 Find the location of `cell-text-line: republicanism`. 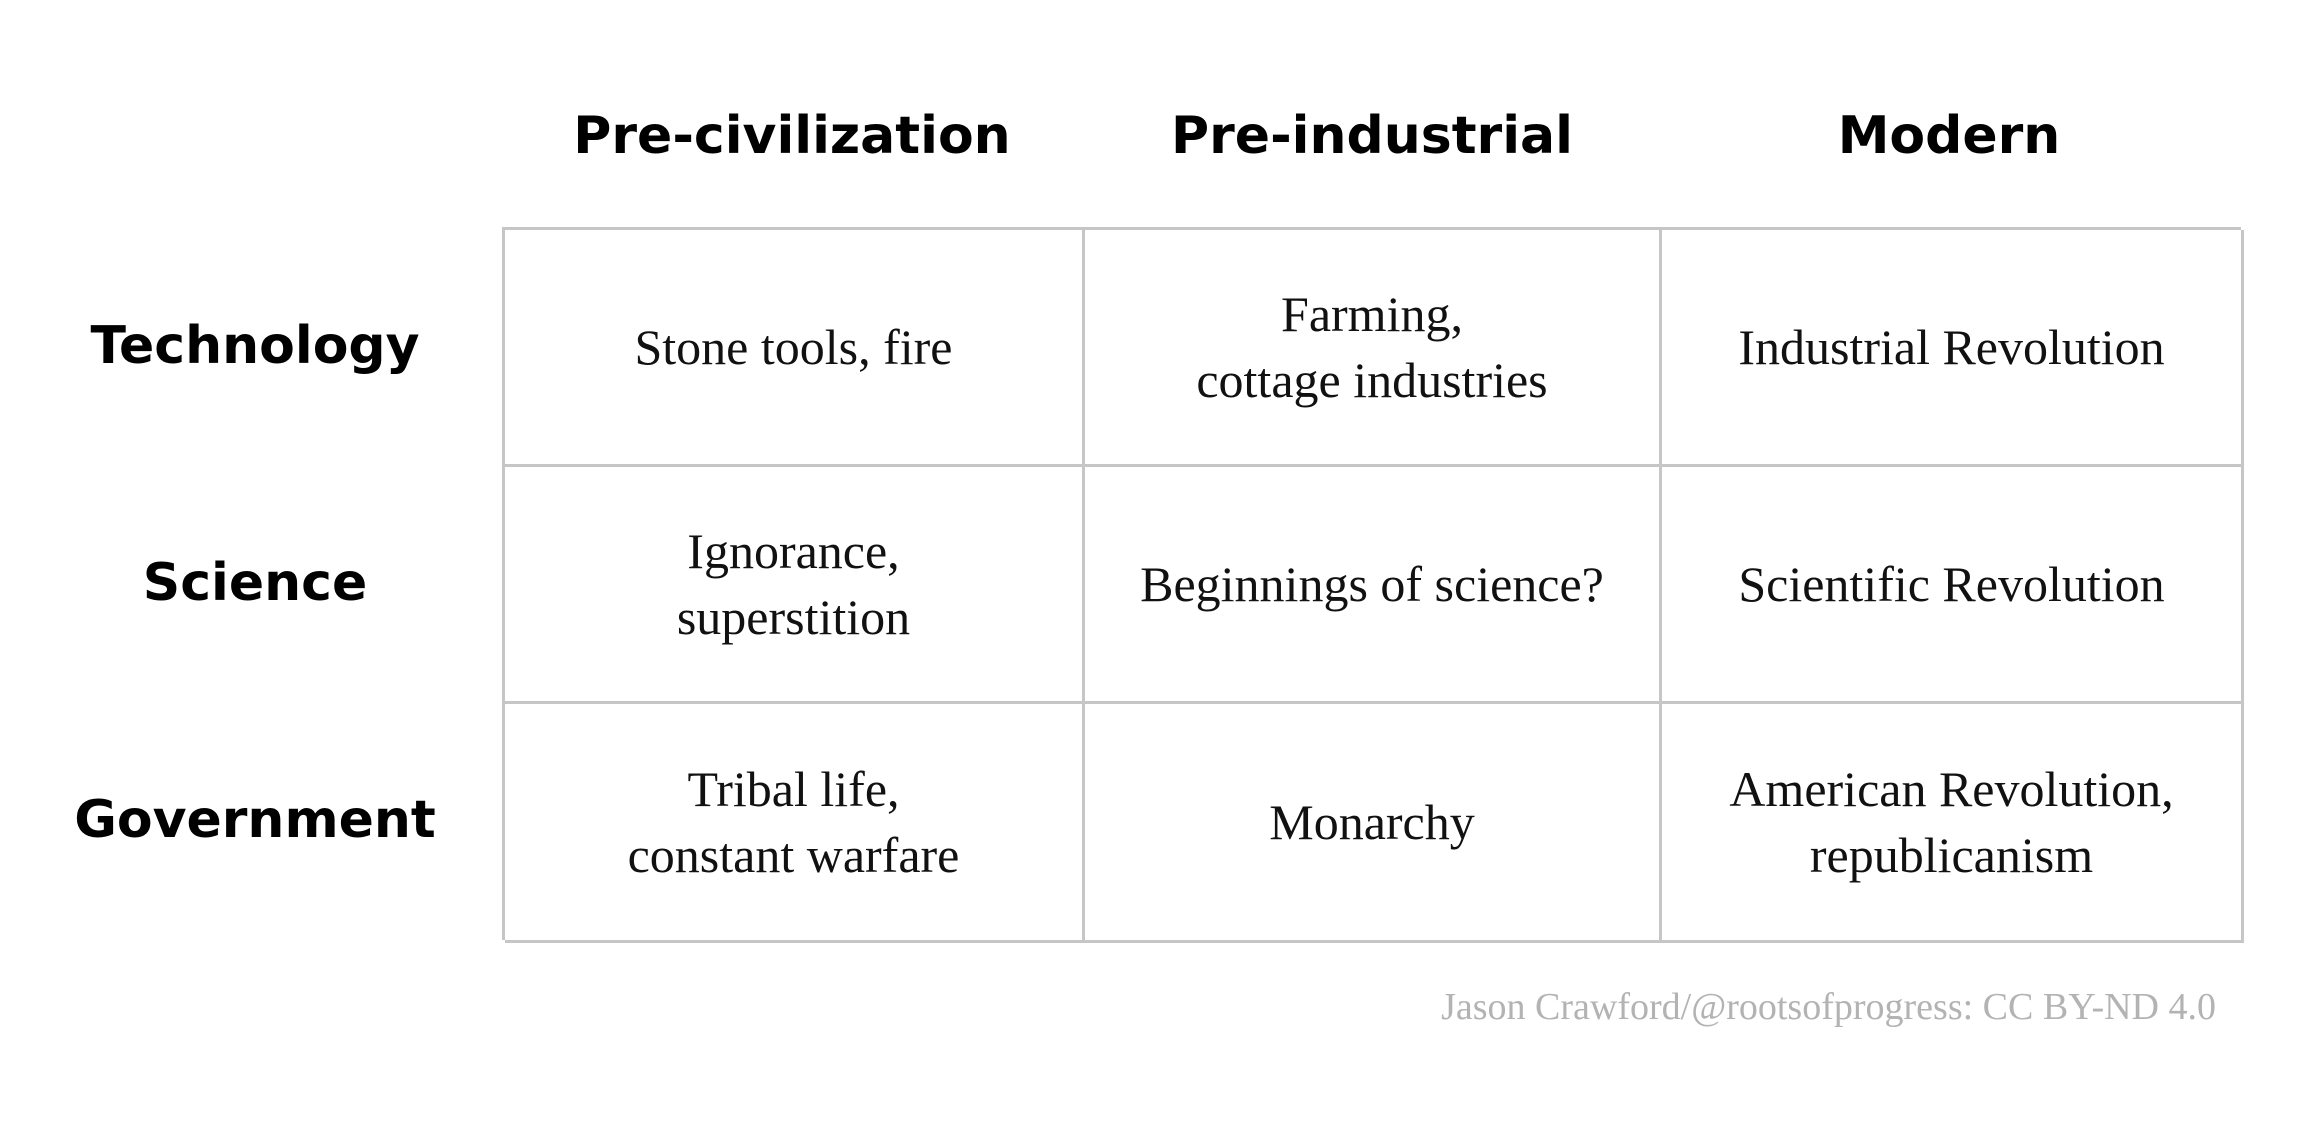

cell-text-line: republicanism is located at coordinates (1951, 855).